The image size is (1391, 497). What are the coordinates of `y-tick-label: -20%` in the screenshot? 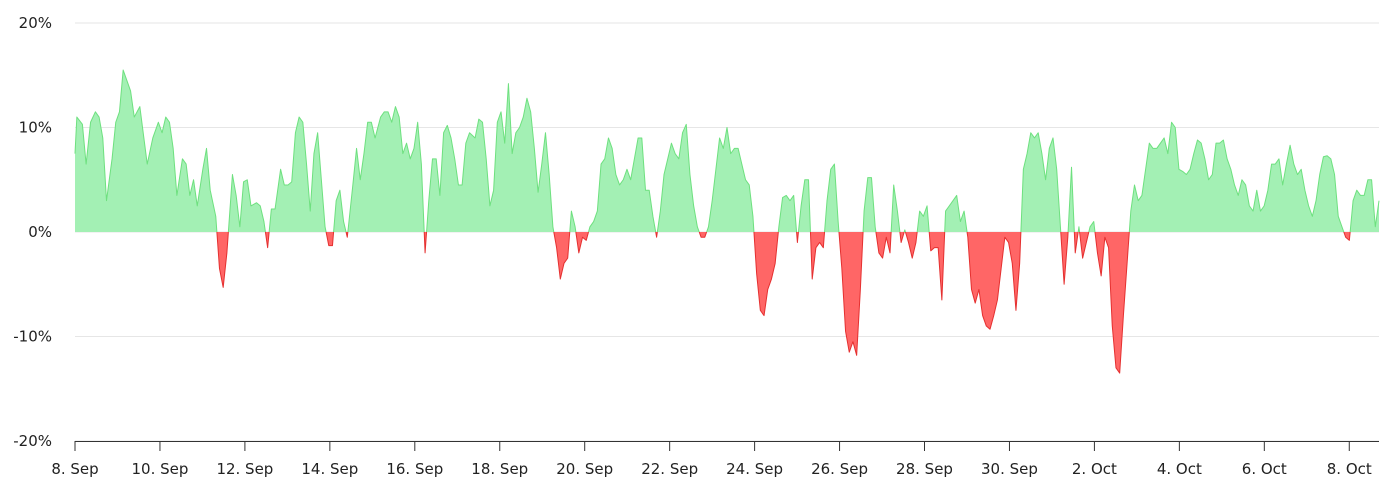 It's located at (32, 441).